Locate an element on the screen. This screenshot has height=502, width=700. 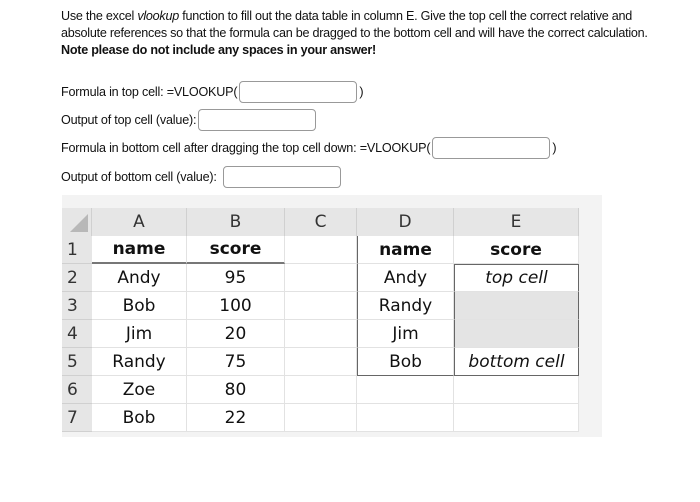
bottom-output-input is located at coordinates (281, 177).